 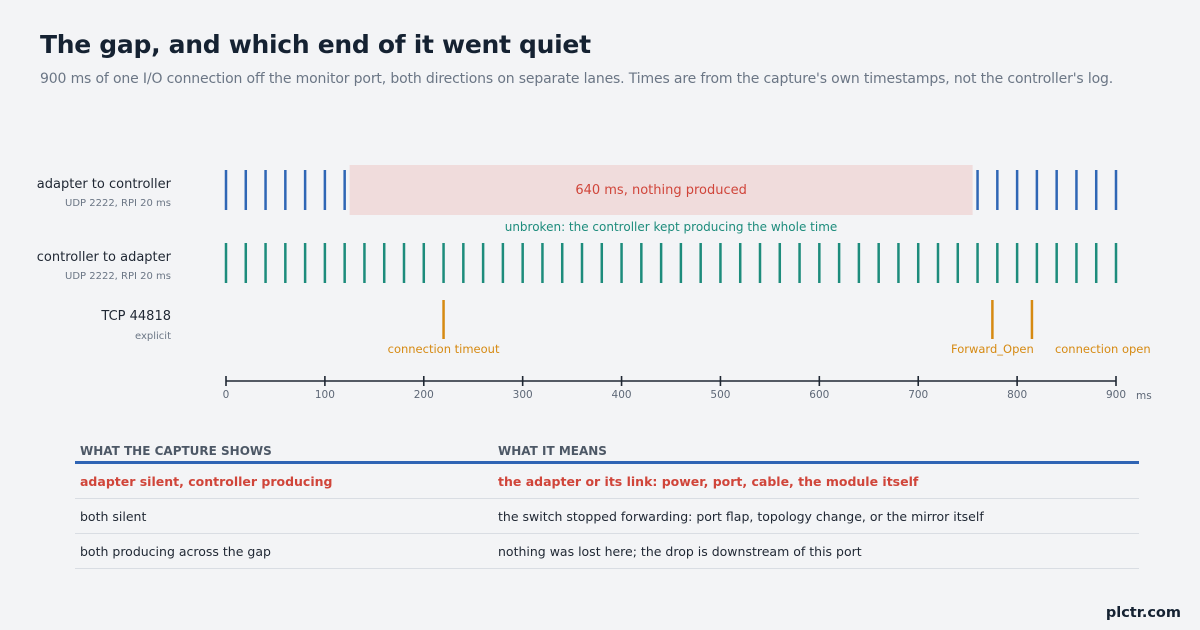 What do you see at coordinates (444, 349) in the screenshot?
I see `event-label: connection timeout` at bounding box center [444, 349].